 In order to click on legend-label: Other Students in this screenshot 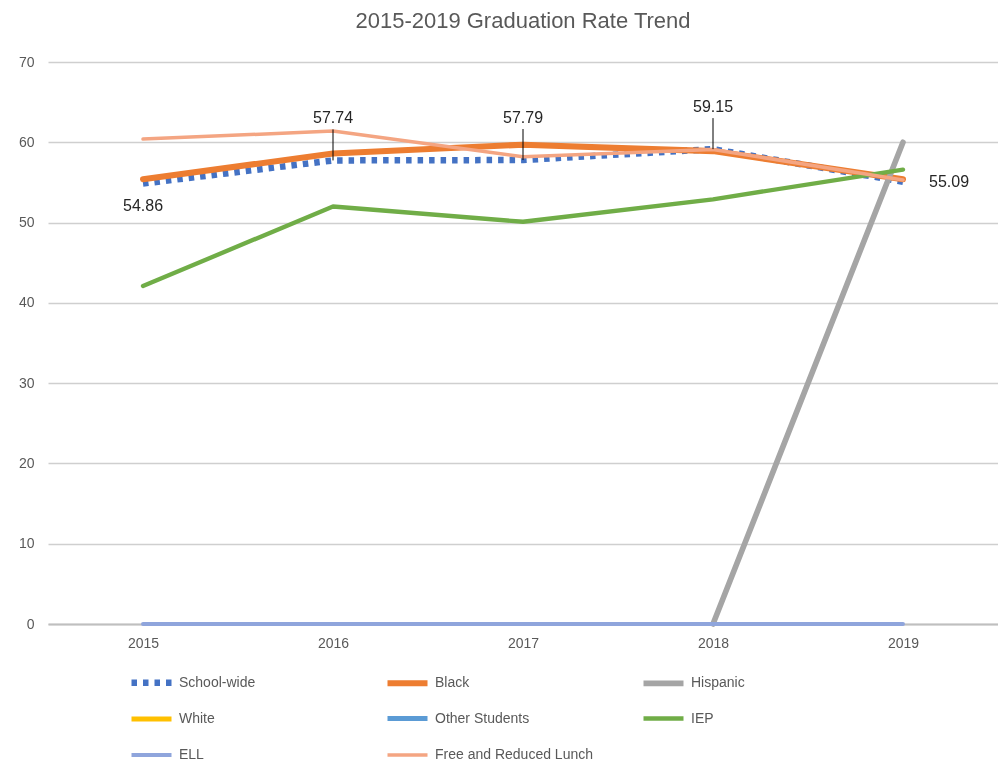, I will do `click(482, 717)`.